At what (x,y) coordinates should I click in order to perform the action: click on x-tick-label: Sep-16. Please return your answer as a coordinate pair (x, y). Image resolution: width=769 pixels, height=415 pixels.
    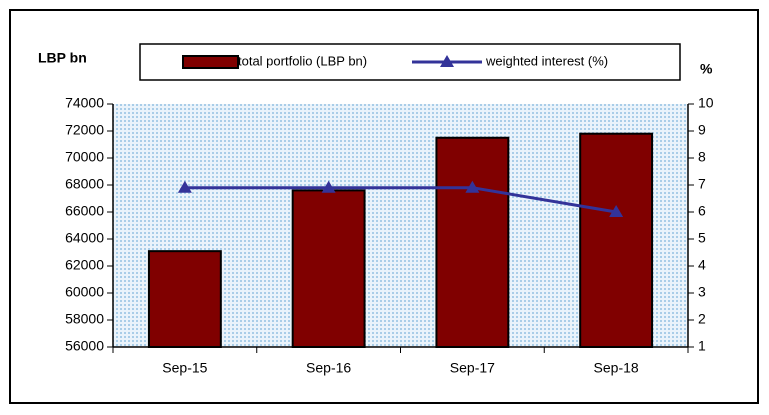
    Looking at the image, I should click on (328, 368).